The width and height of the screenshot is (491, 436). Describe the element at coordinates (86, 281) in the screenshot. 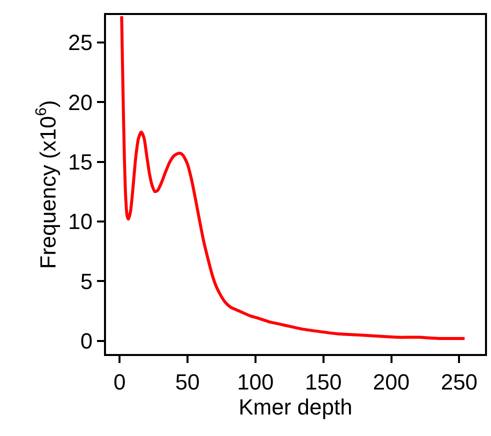

I see `y-tick-label: 5` at that location.